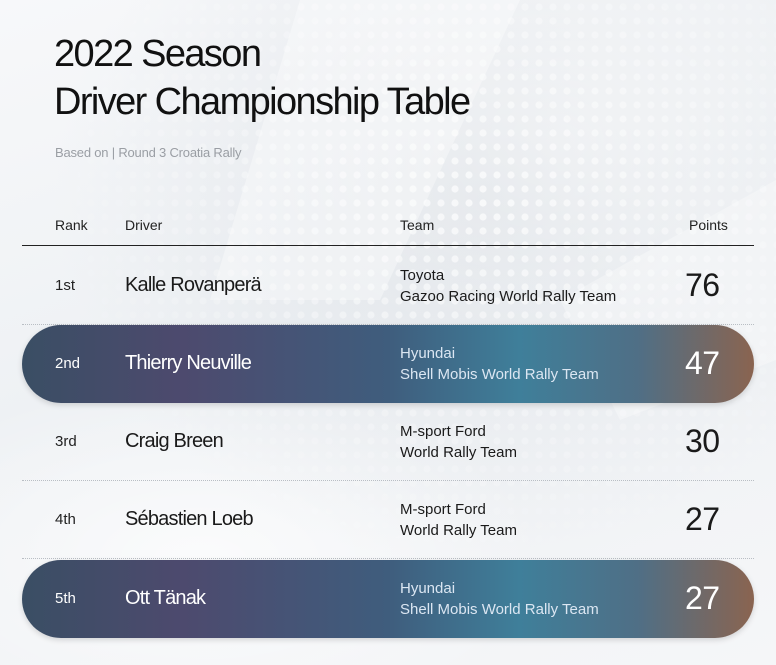 This screenshot has width=776, height=665. I want to click on row-rank: 1st, so click(65, 285).